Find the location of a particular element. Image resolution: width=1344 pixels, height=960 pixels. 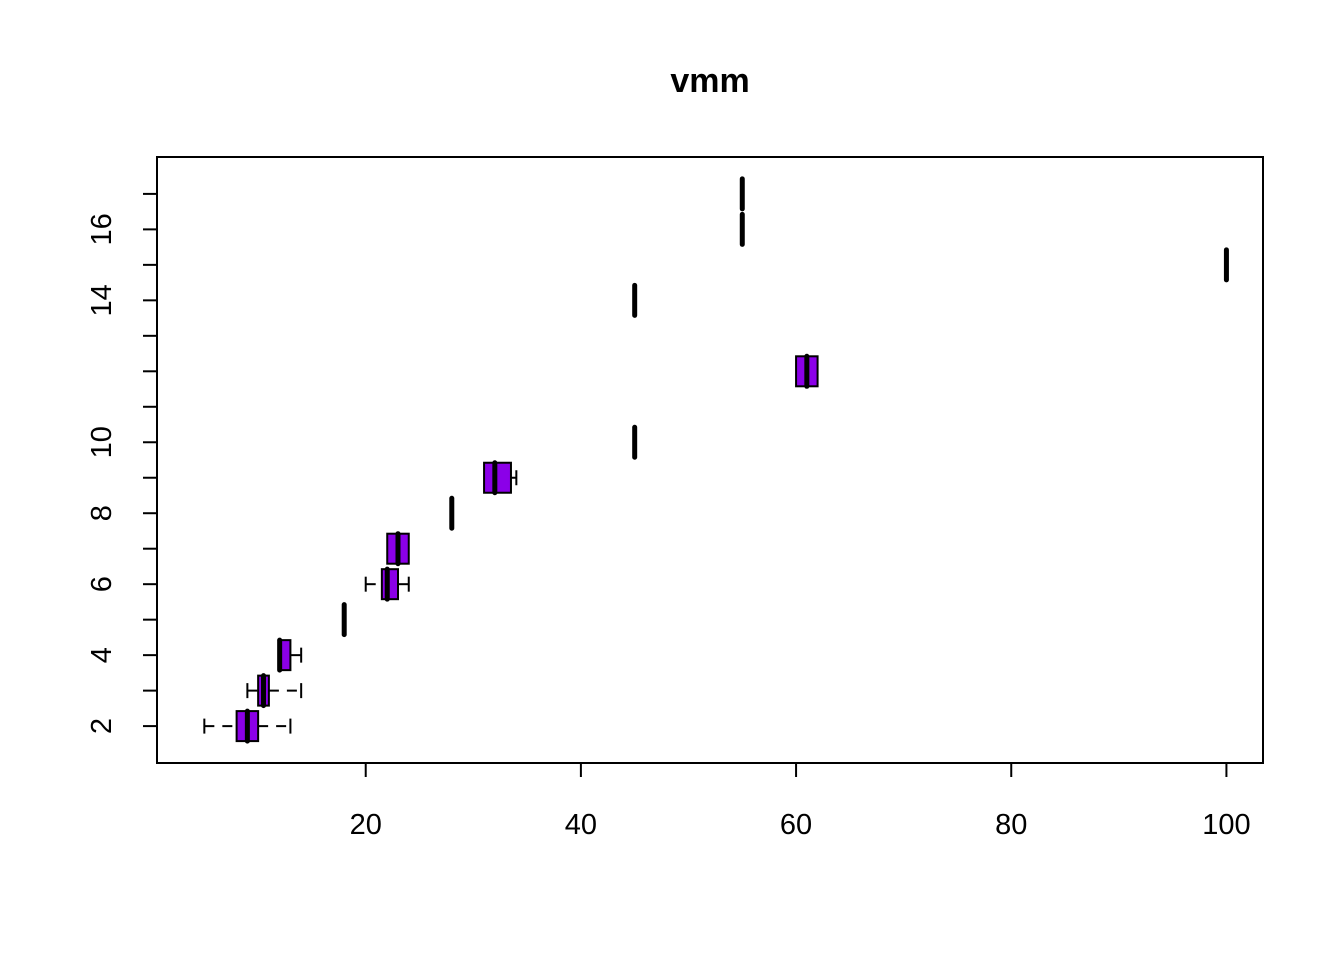

x-axis: 20 40 60 80 100 is located at coordinates (800, 801).